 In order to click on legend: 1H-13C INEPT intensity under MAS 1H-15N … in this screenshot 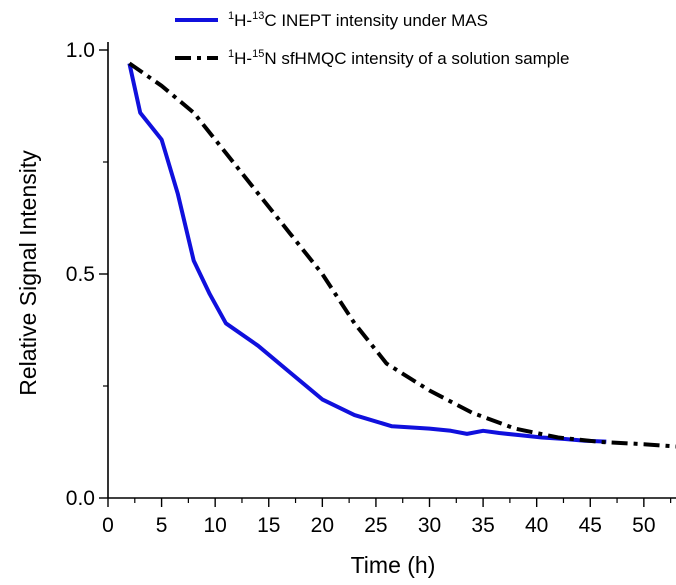, I will do `click(372, 39)`.